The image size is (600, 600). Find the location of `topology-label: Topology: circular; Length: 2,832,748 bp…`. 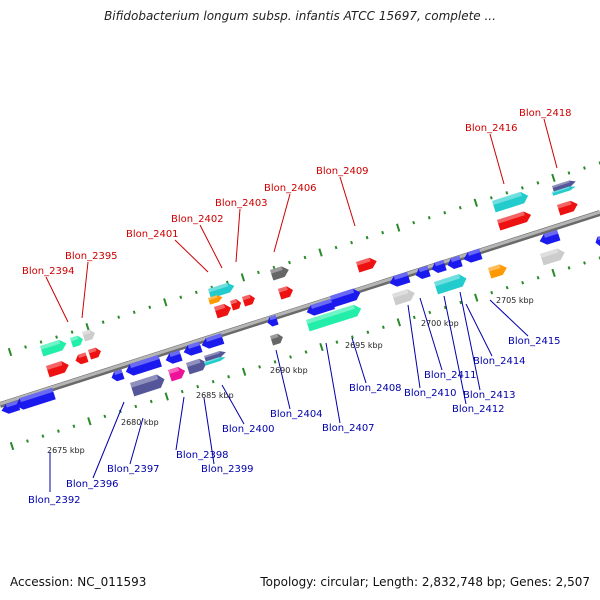

topology-label: Topology: circular; Length: 2,832,748 bp… is located at coordinates (425, 582).